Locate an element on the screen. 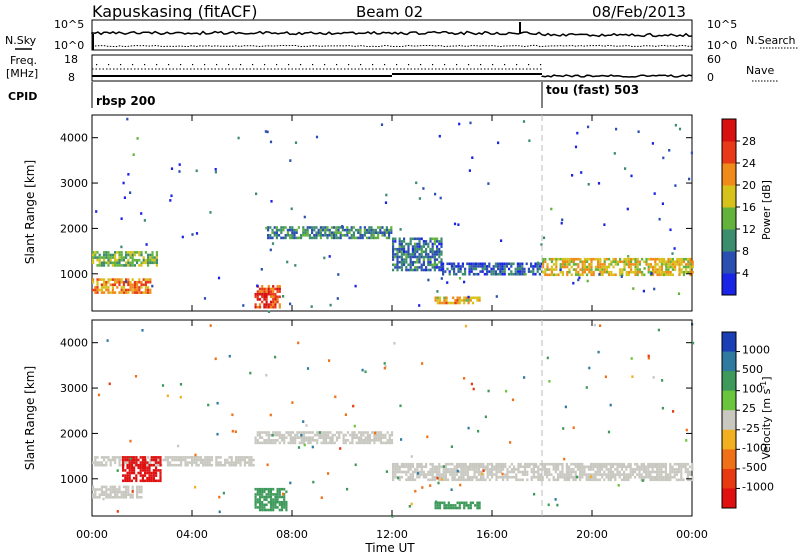 The width and height of the screenshot is (800, 554). colorbar-tick-label: 500 is located at coordinates (752, 369).